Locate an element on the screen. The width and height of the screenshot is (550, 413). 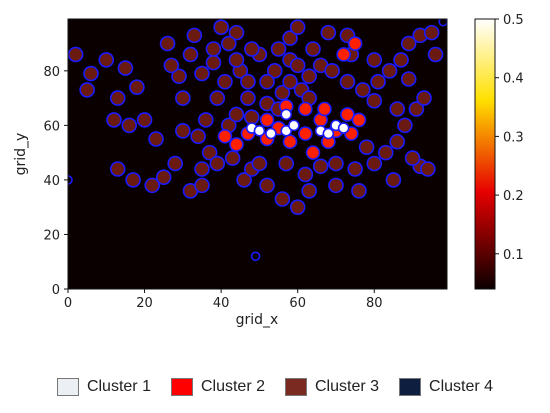
legend-item-cluster-1: Cluster 1 is located at coordinates (103, 387).